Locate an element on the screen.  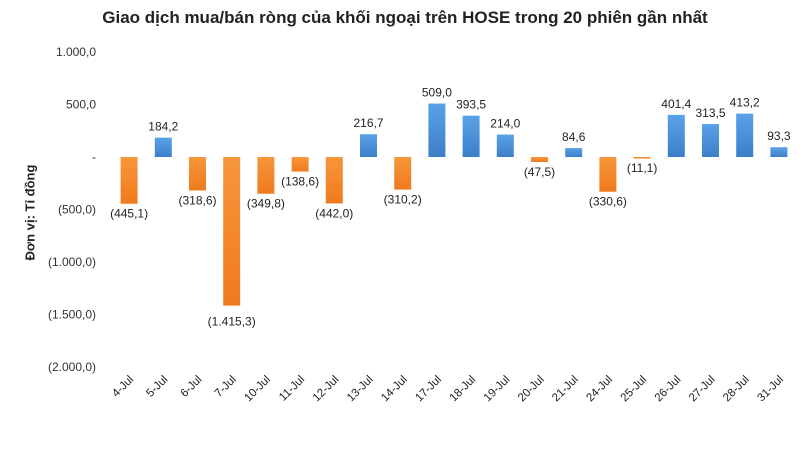
y-tick-label: - is located at coordinates (94, 157).